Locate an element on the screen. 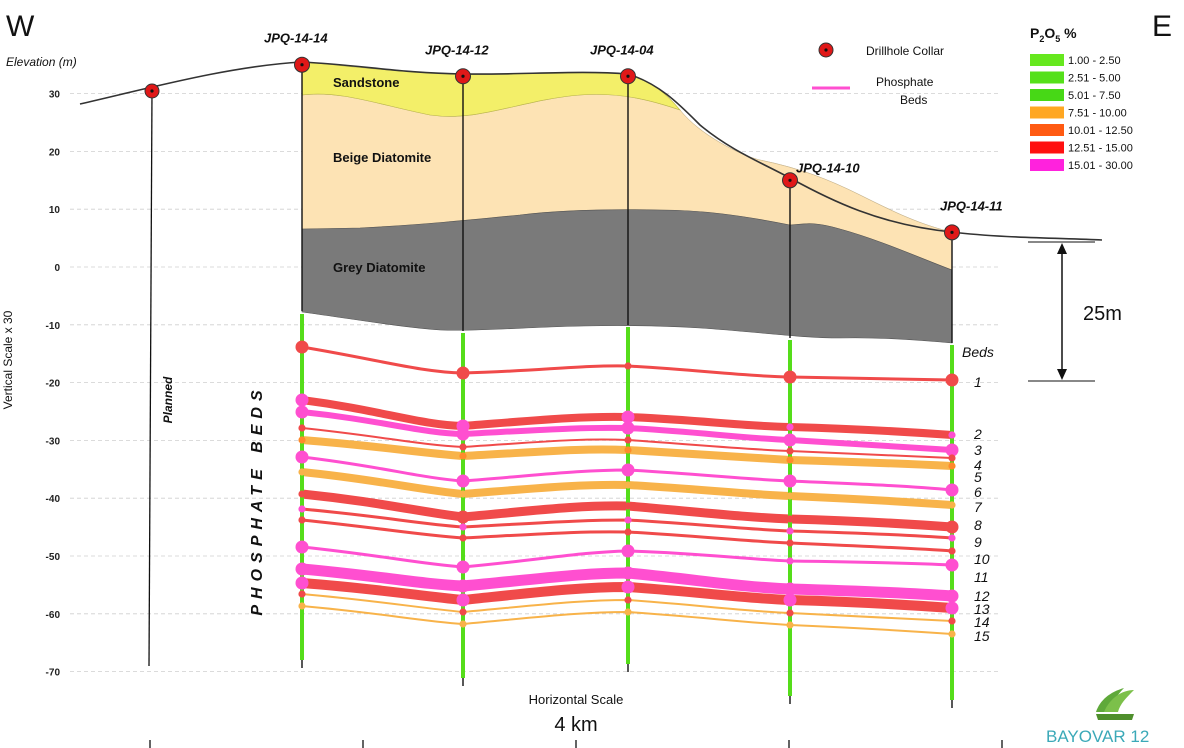 This screenshot has height=748, width=1184. drillhole-jpq-14-11: JPQ-14-11 is located at coordinates (971, 453).